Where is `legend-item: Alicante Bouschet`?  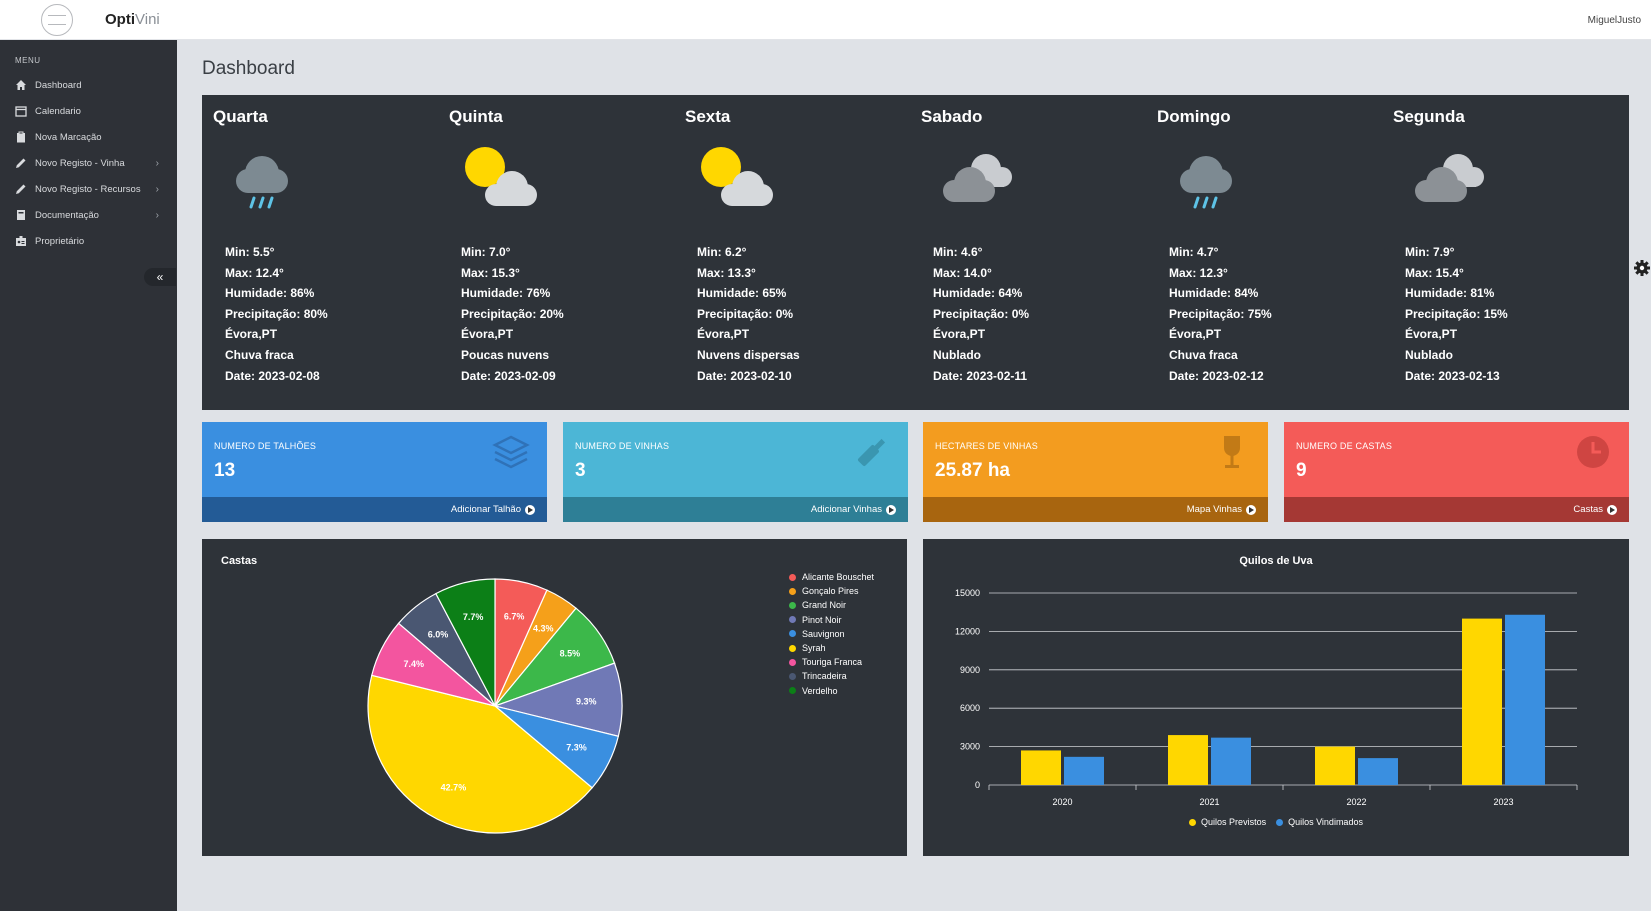
legend-item: Alicante Bouschet is located at coordinates (831, 577).